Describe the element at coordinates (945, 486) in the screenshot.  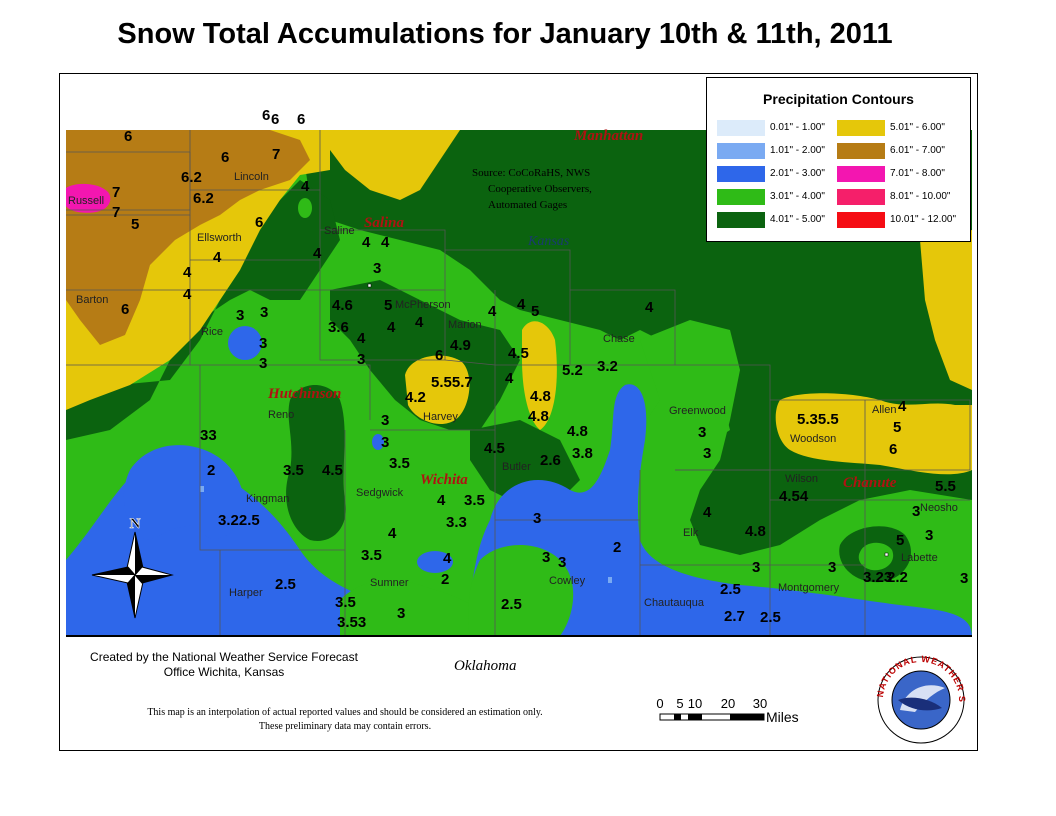
I see `snow-value: 5.5` at that location.